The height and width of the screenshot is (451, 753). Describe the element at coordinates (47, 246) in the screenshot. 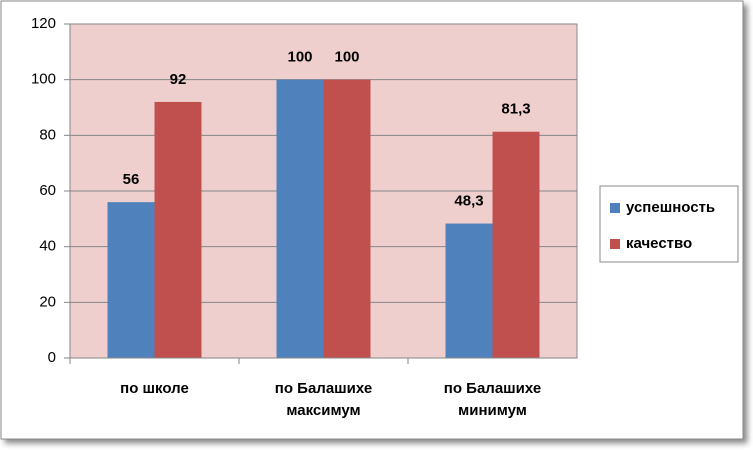

I see `y-tick-label: 40` at that location.